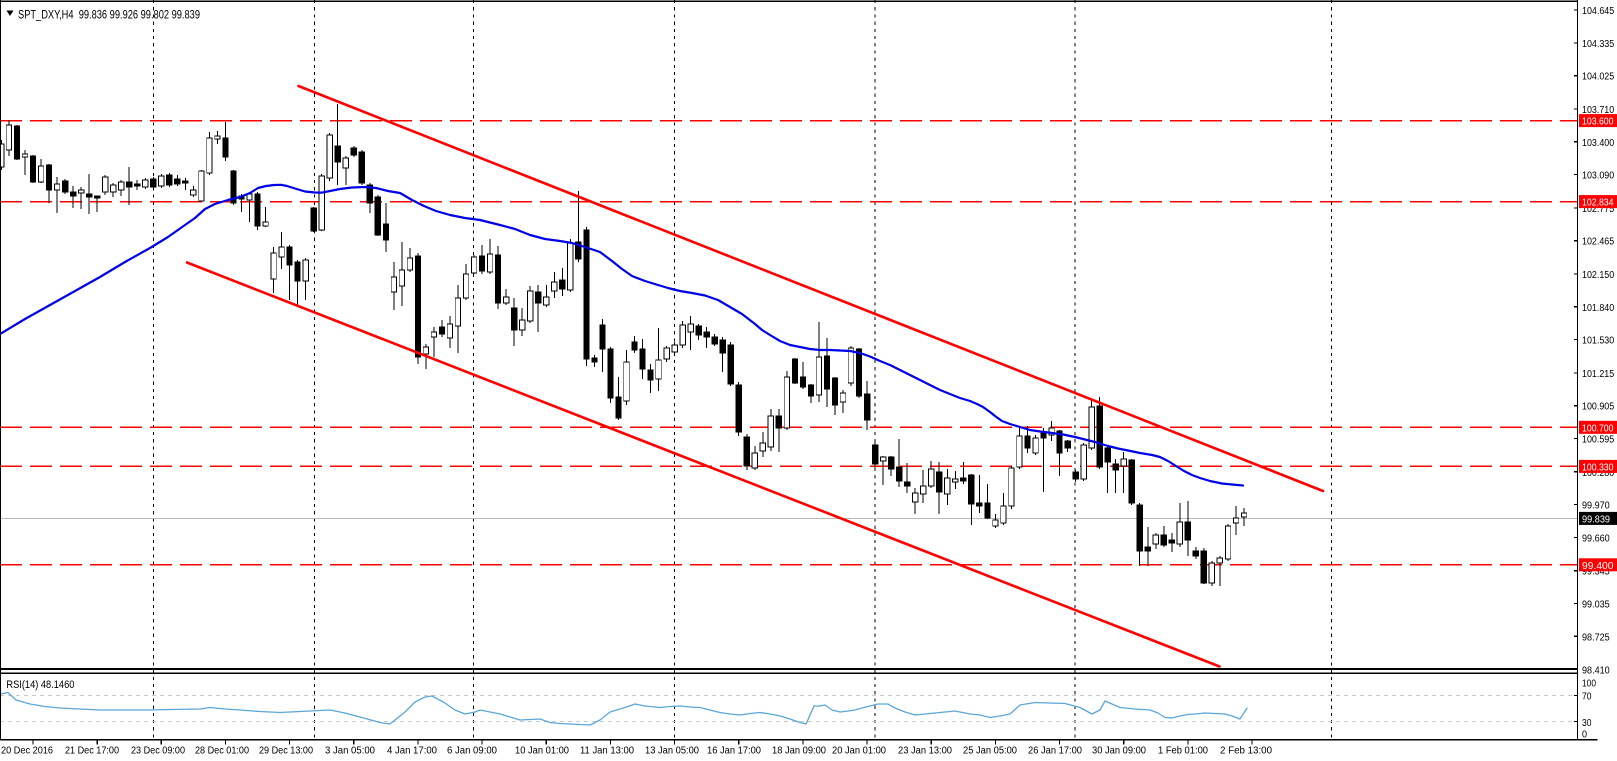 This screenshot has height=761, width=1617. I want to click on svg-text: 2 Feb 13:00, so click(1246, 751).